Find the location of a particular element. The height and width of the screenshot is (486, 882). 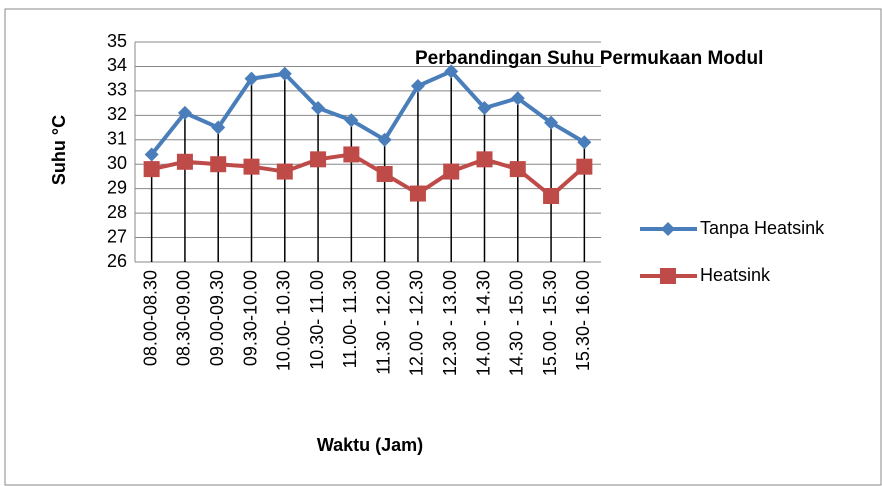

x-tick-label: 09.30-10.00 is located at coordinates (250, 318).